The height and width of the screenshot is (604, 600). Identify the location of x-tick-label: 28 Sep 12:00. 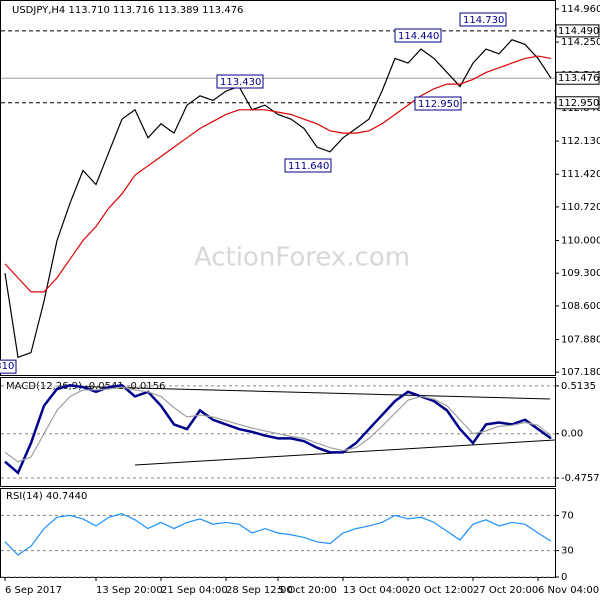
(259, 590).